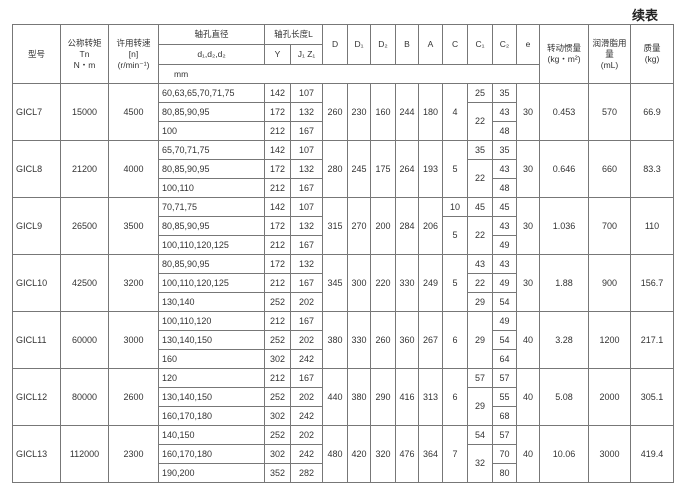 The height and width of the screenshot is (497, 681). What do you see at coordinates (431, 283) in the screenshot?
I see `A-cell: 249` at bounding box center [431, 283].